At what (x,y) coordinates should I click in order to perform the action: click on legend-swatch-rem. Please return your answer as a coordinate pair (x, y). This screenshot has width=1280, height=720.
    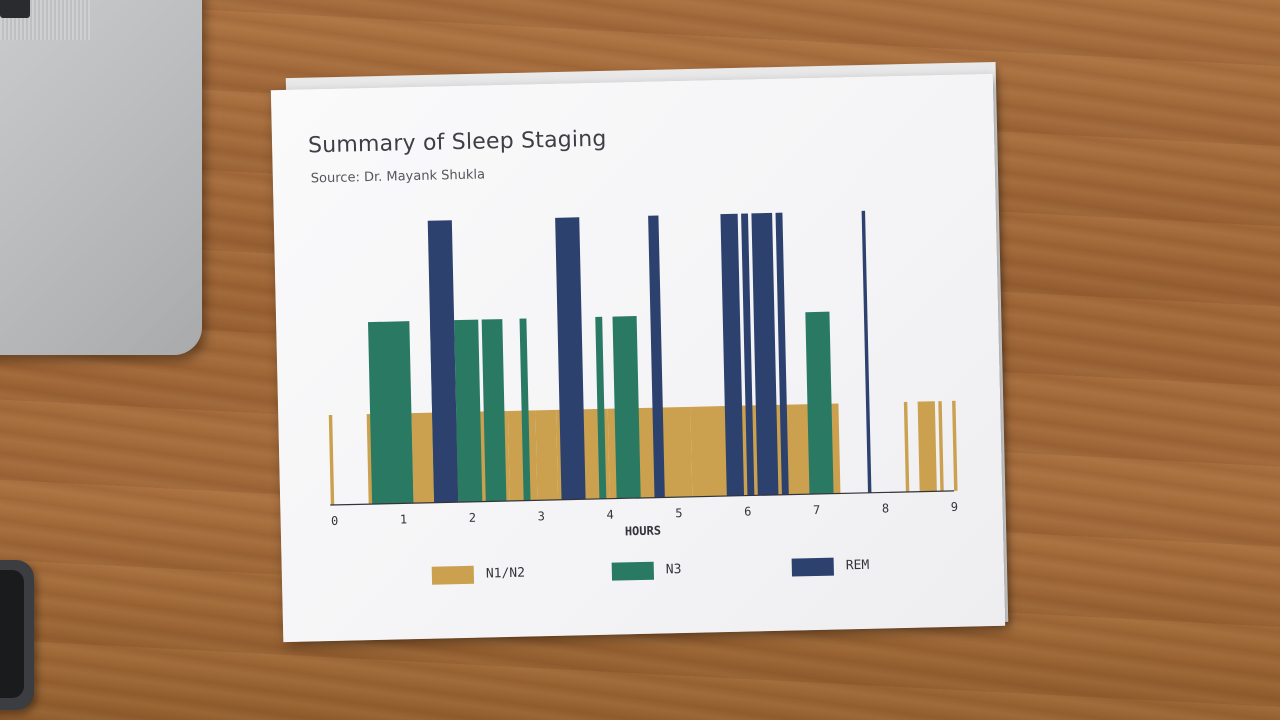
    Looking at the image, I should click on (812, 567).